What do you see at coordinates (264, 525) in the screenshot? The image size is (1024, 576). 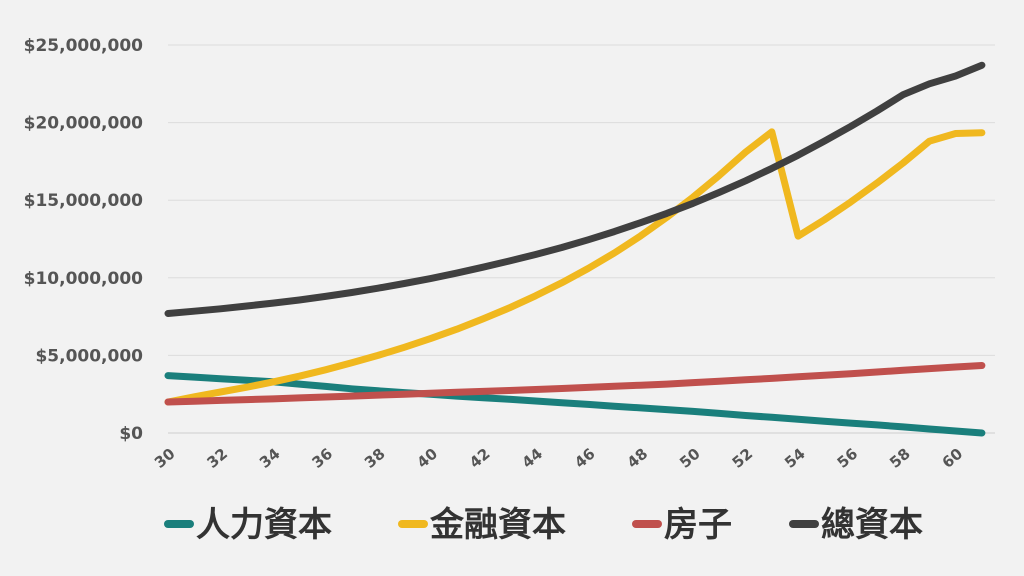 I see `legend-label: 人力資本` at bounding box center [264, 525].